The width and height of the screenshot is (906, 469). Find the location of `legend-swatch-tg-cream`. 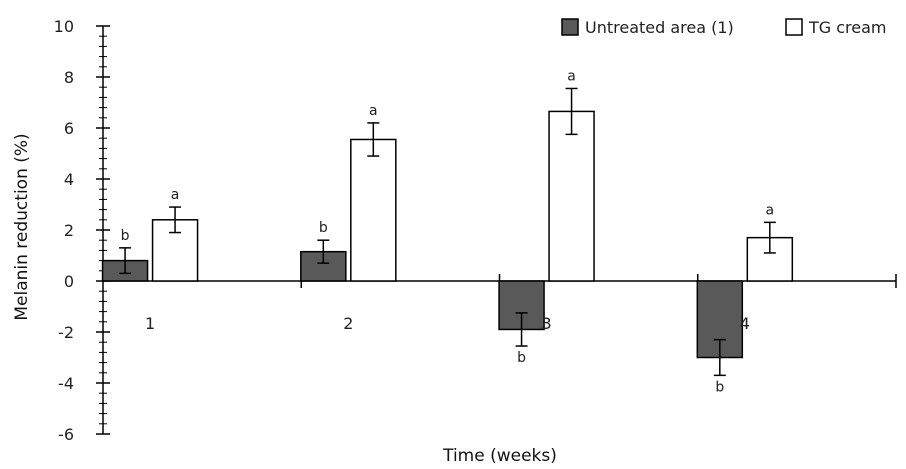

legend-swatch-tg-cream is located at coordinates (794, 27).